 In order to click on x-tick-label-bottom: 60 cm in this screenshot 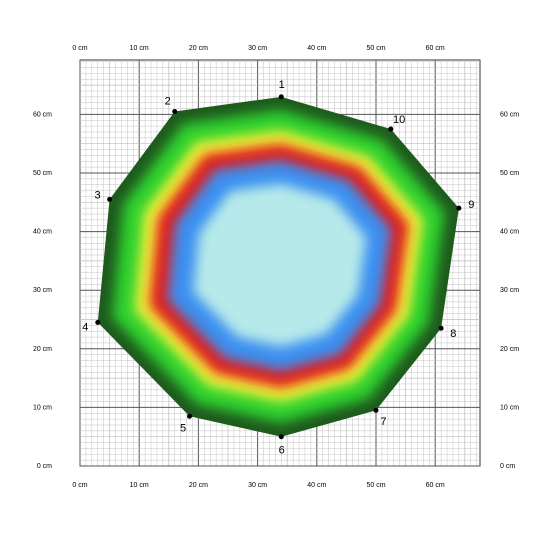, I will do `click(435, 485)`.